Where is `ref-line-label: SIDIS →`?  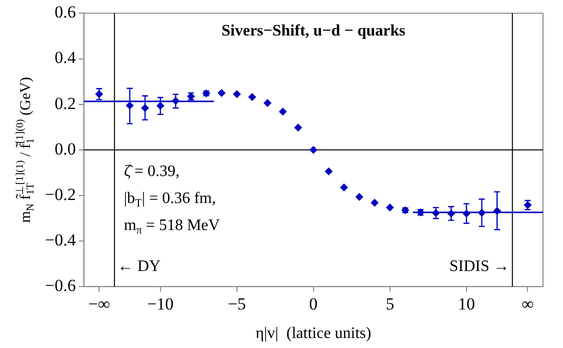
ref-line-label: SIDIS → is located at coordinates (479, 266).